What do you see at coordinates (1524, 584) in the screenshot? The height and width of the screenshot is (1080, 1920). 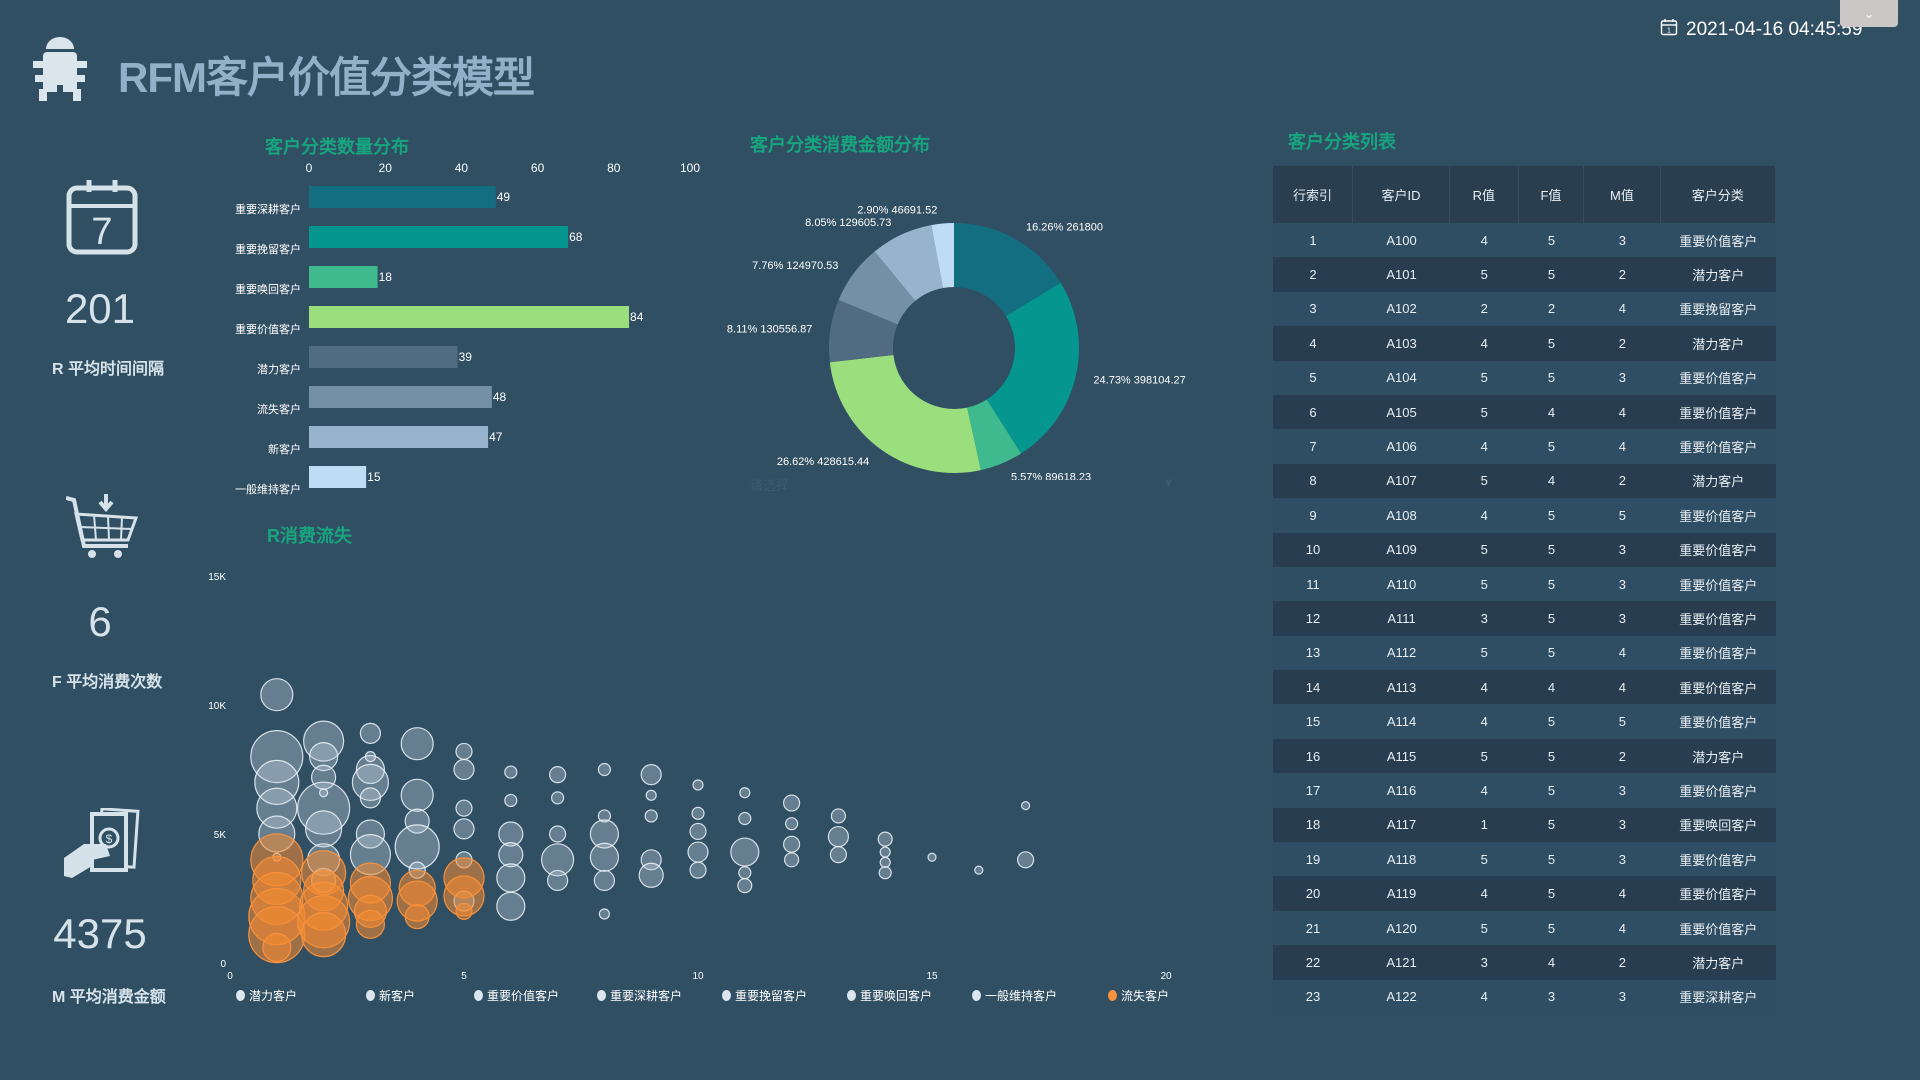 I see `table-row: 11 A110 5 5 3 重要价值客户` at bounding box center [1524, 584].